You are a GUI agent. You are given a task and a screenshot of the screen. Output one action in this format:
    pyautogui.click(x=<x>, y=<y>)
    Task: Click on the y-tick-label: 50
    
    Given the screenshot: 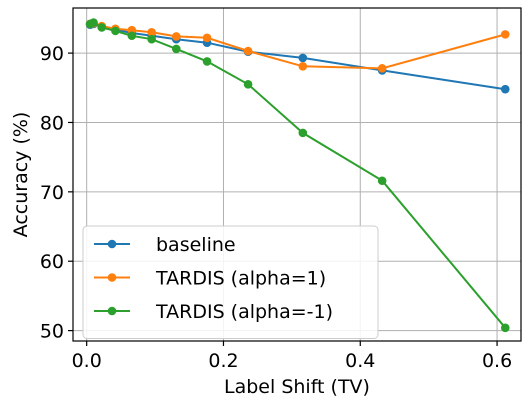 What is the action you would take?
    pyautogui.click(x=52, y=332)
    